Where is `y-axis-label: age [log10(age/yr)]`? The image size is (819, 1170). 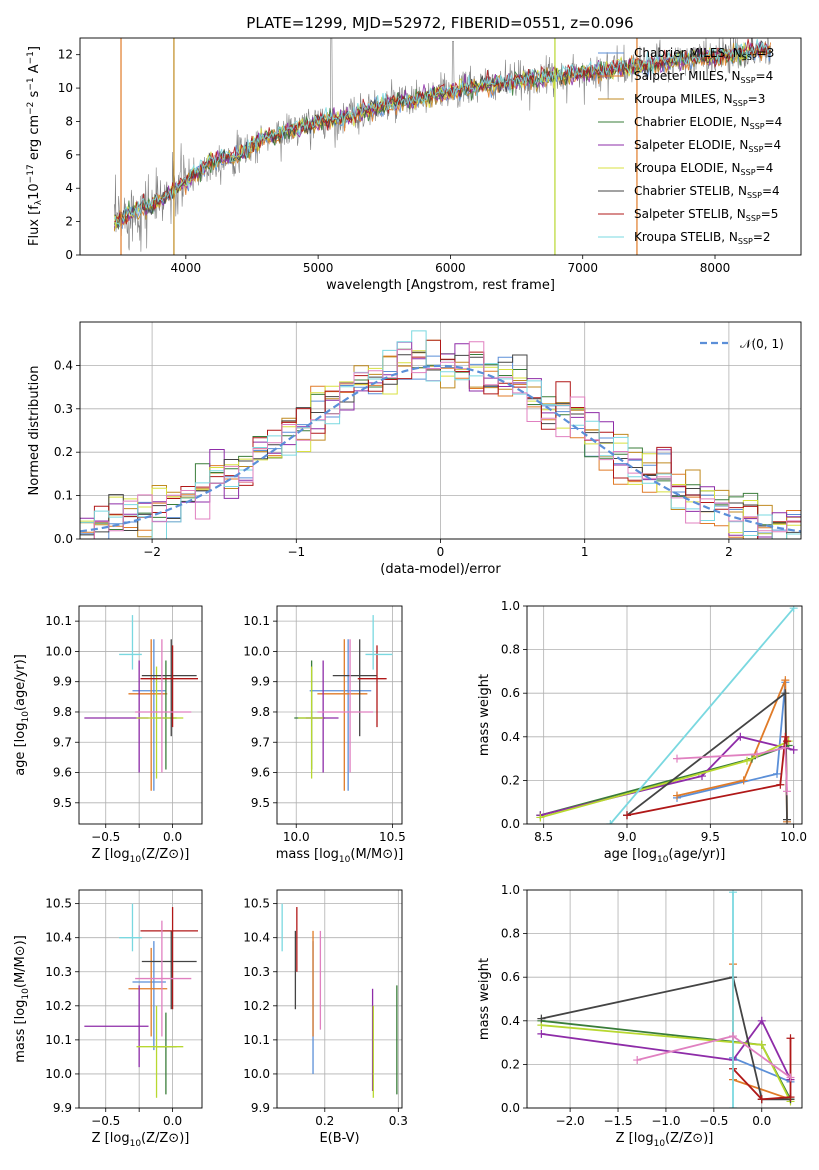 y-axis-label: age [log10(age/yr)] is located at coordinates (22, 715).